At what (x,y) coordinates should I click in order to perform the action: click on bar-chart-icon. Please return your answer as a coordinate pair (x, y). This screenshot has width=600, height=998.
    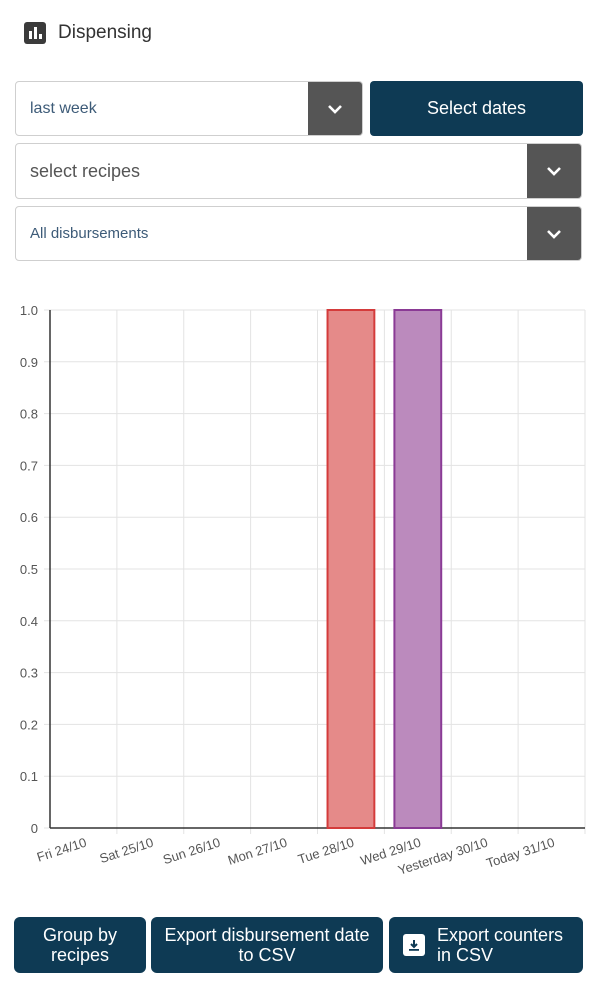
    Looking at the image, I should click on (35, 33).